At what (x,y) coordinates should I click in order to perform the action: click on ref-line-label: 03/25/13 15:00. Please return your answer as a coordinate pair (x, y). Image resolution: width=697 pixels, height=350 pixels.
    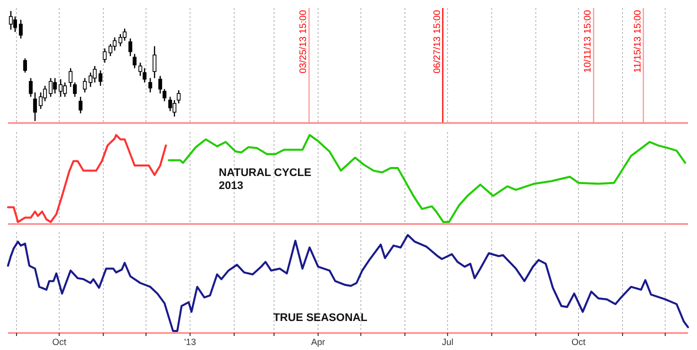
    Looking at the image, I should click on (304, 42).